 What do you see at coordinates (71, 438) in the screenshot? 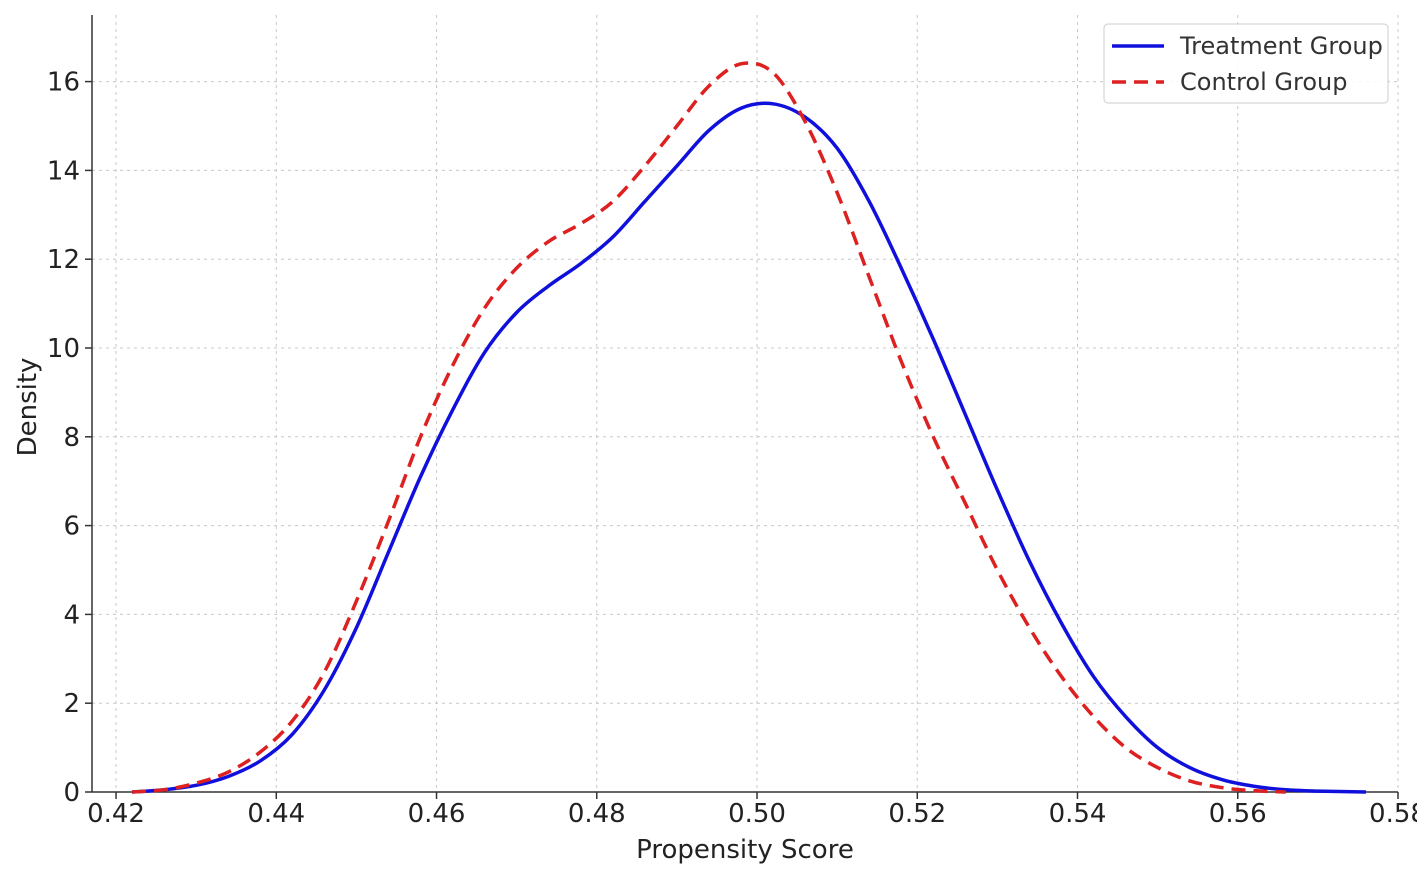
I see `y-tick-label: 8` at bounding box center [71, 438].